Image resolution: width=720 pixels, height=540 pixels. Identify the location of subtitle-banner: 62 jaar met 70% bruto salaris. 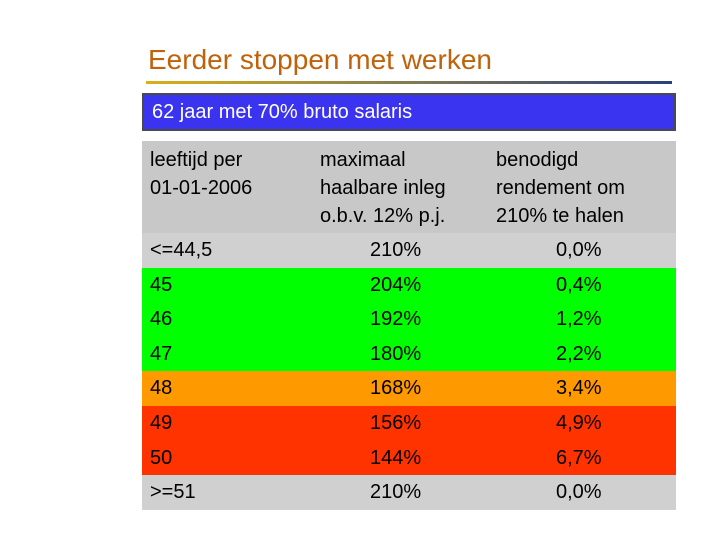
(409, 112).